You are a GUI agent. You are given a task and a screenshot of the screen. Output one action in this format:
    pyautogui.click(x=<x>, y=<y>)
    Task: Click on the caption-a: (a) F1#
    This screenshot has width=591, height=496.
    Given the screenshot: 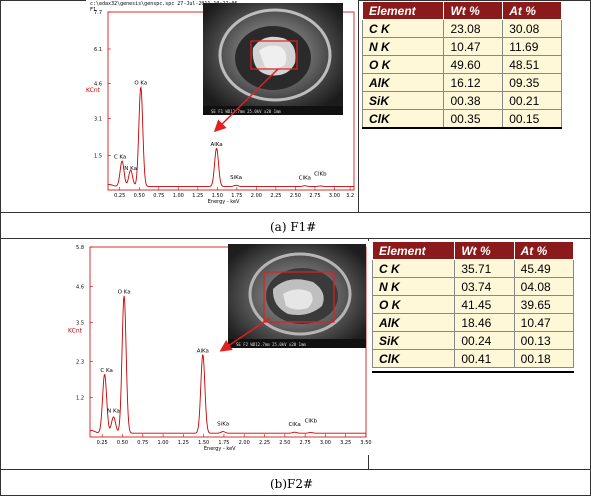 What is the action you would take?
    pyautogui.click(x=293, y=227)
    